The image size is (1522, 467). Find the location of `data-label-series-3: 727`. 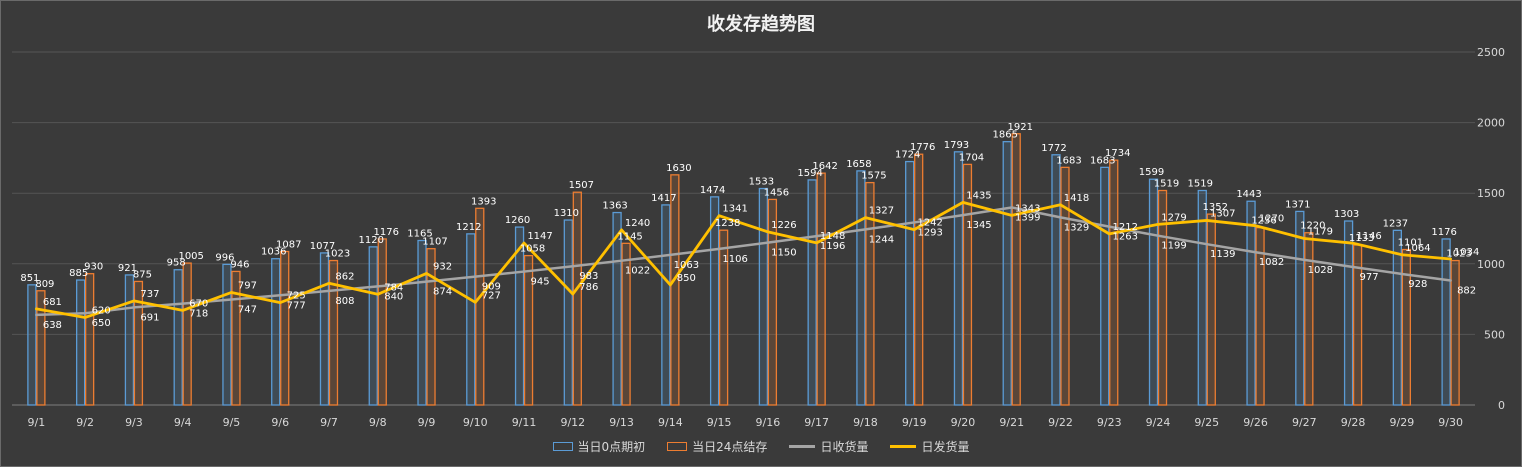

data-label-series-3: 727 is located at coordinates (491, 295).